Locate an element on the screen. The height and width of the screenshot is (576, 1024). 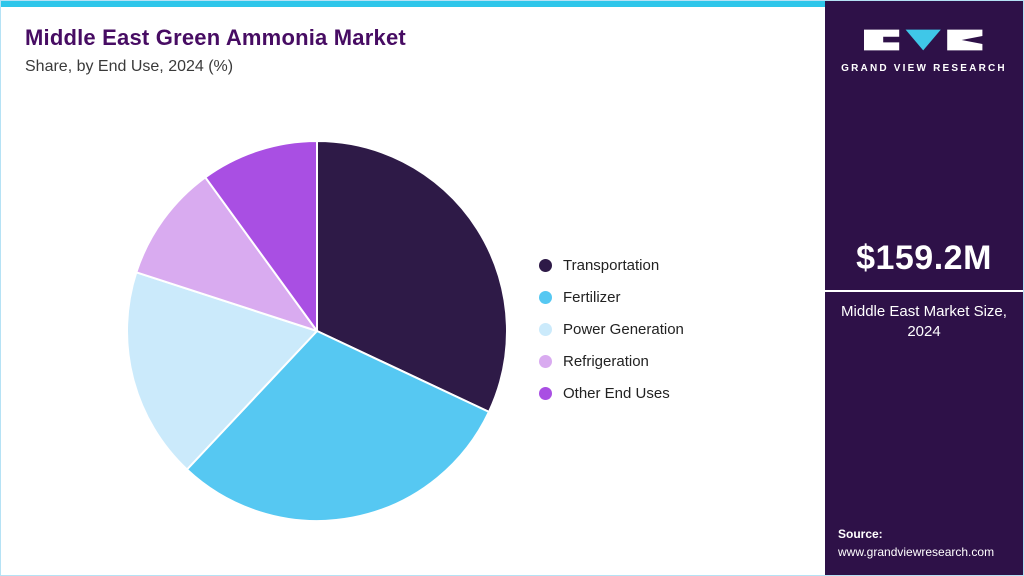
legend-item-power-generation: Power Generation is located at coordinates (611, 329).